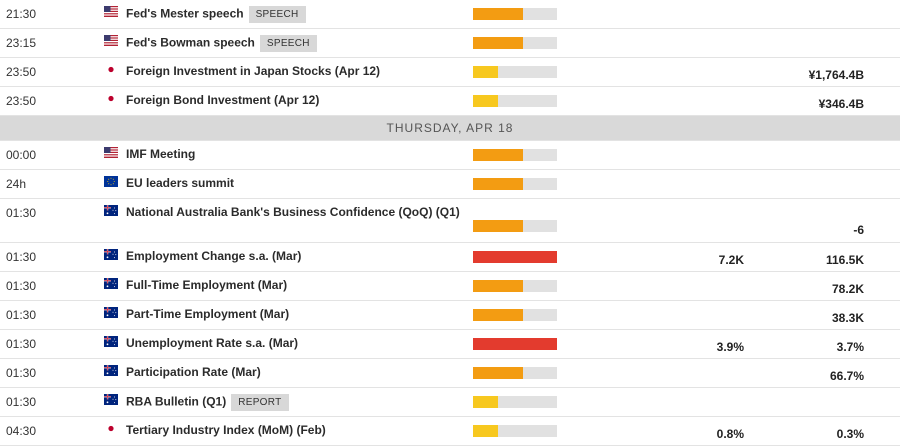 This screenshot has height=446, width=900. Describe the element at coordinates (450, 43) in the screenshot. I see `event-row: 23:15 Fed's Bowman speech SPEECH` at that location.